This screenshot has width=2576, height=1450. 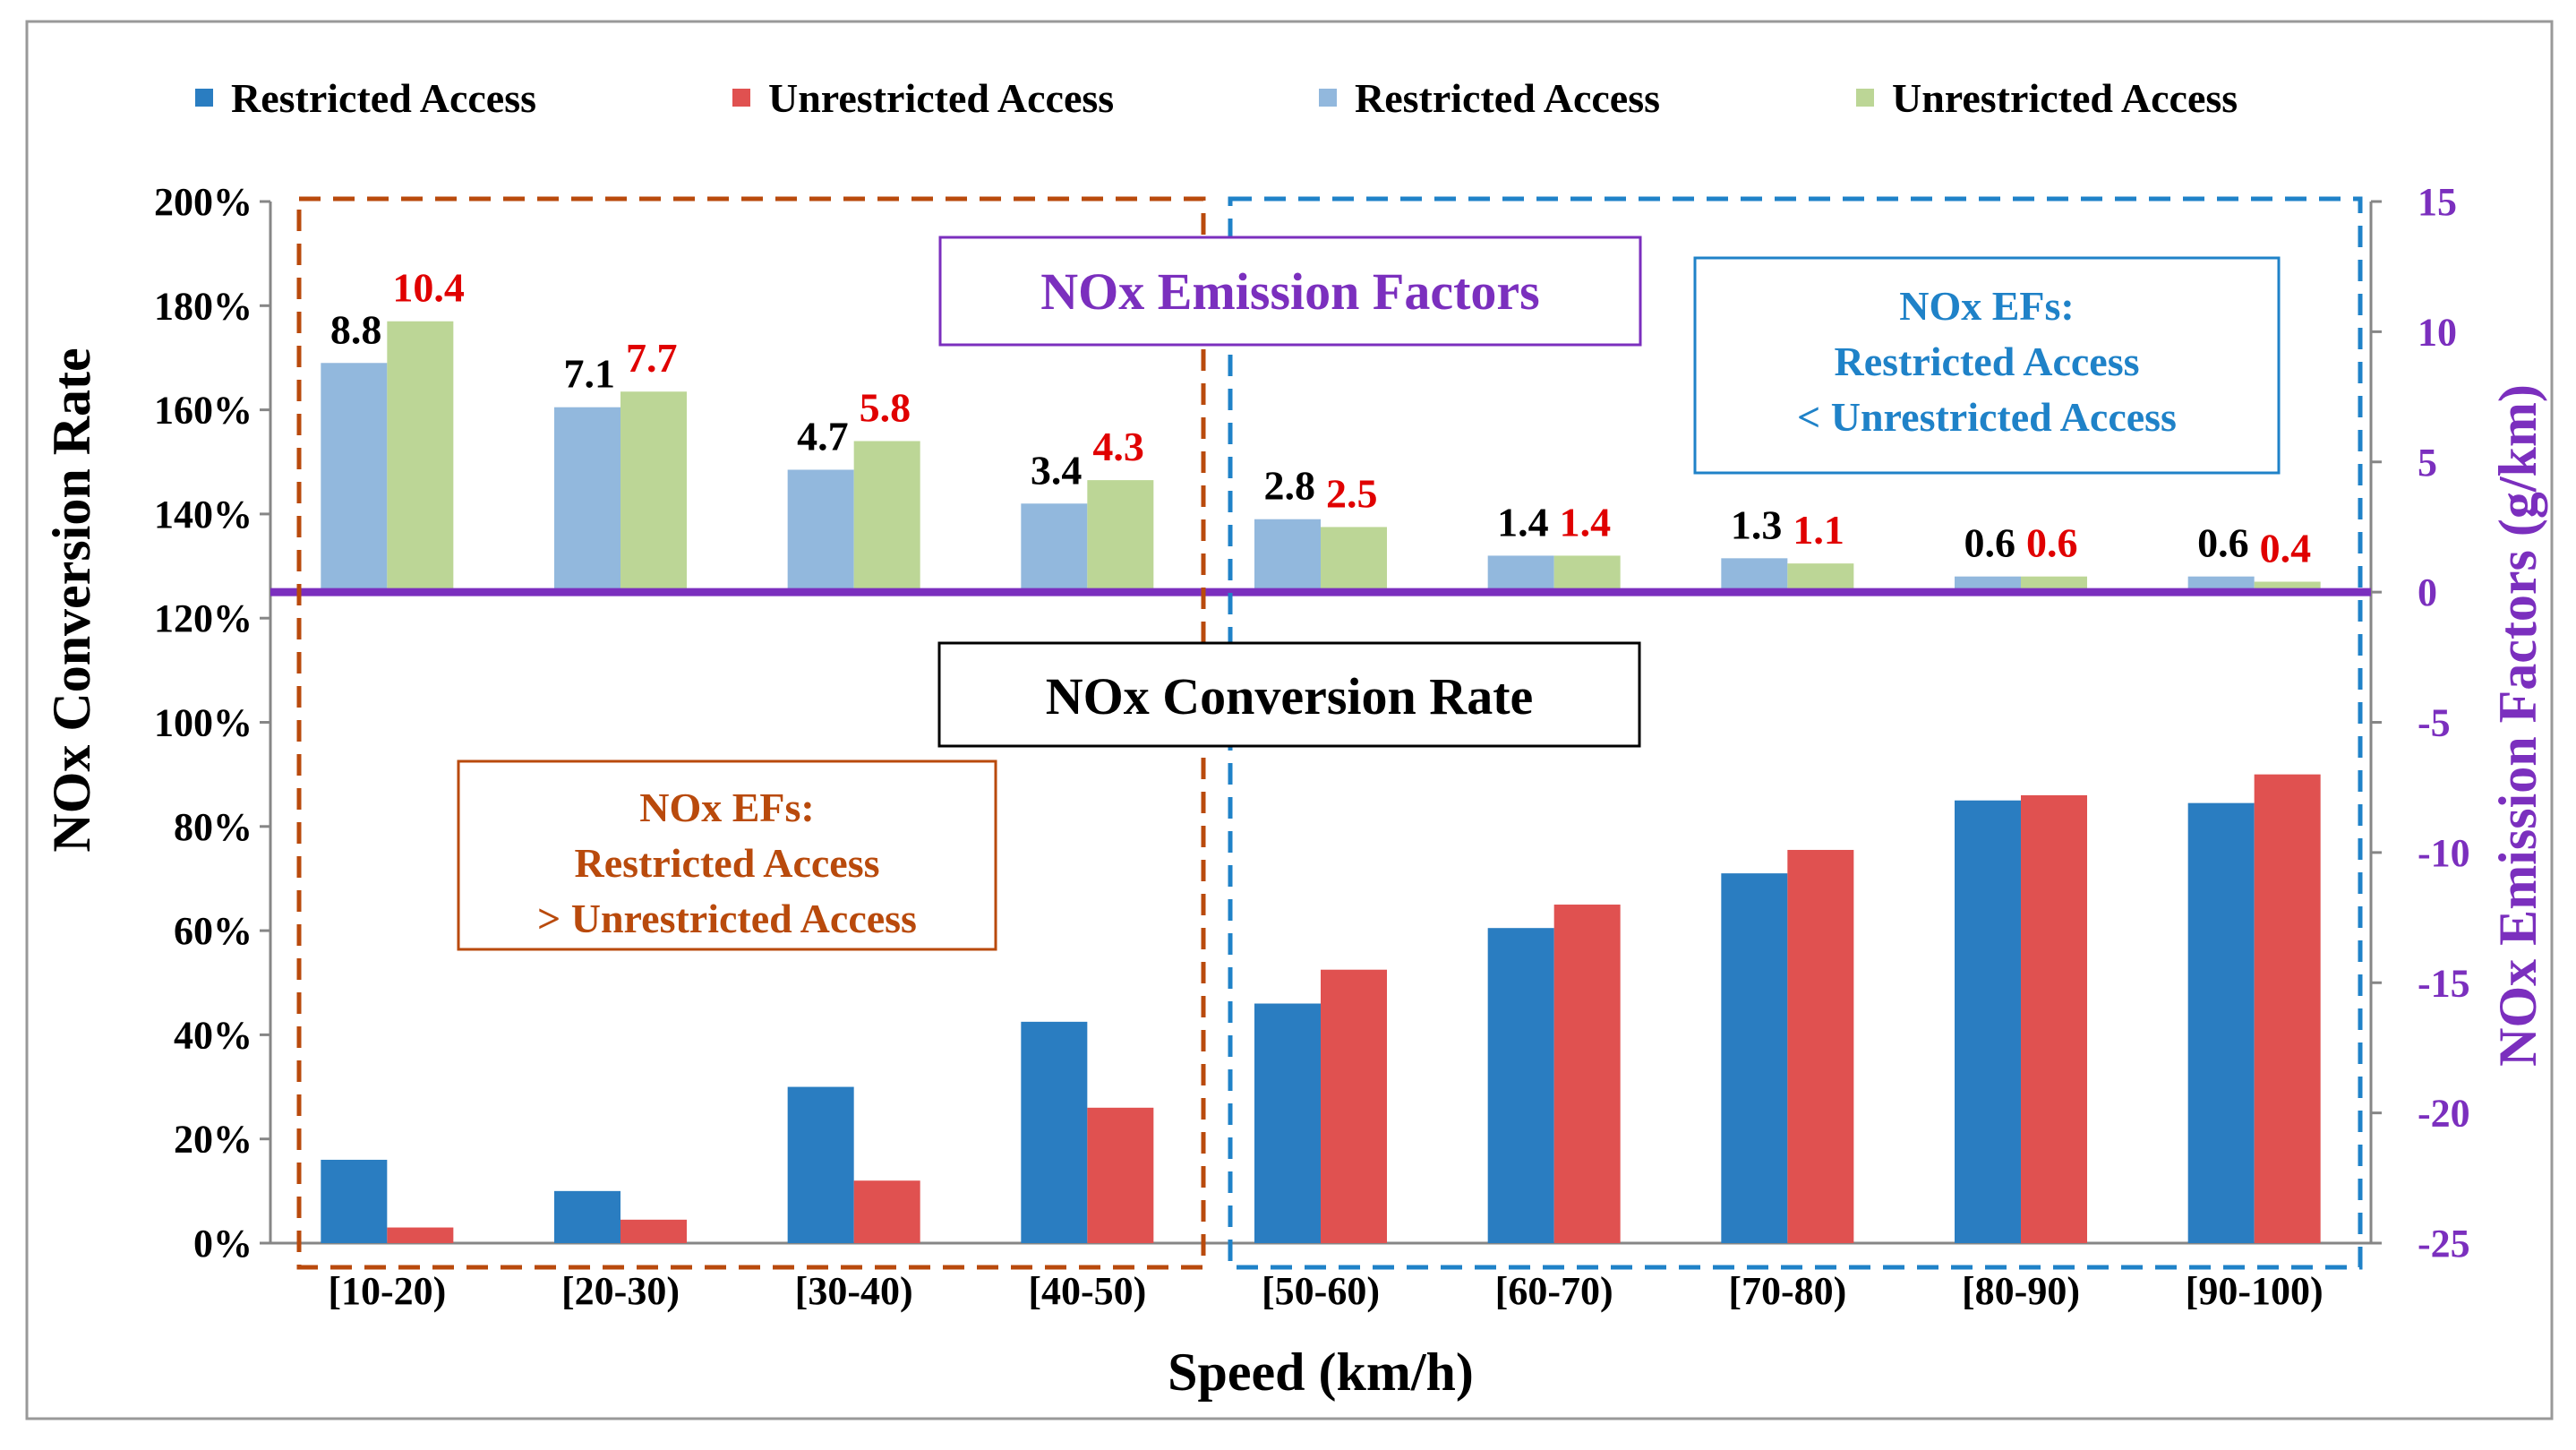 I want to click on ef-label-restricted: 2.8, so click(x=1290, y=486).